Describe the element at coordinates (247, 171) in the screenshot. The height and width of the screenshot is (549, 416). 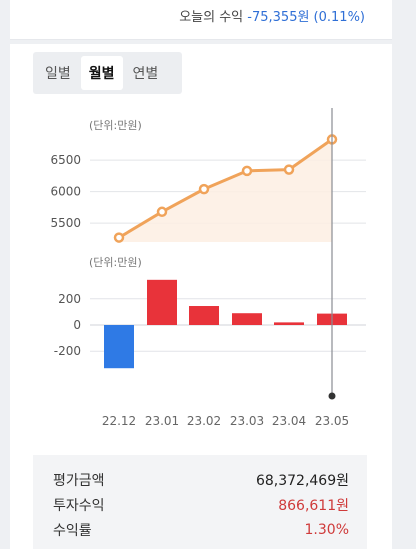
I see `line-point-23.03` at that location.